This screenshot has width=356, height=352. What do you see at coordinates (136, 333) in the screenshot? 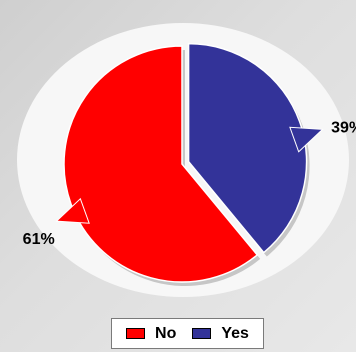
I see `legend-swatch-no` at bounding box center [136, 333].